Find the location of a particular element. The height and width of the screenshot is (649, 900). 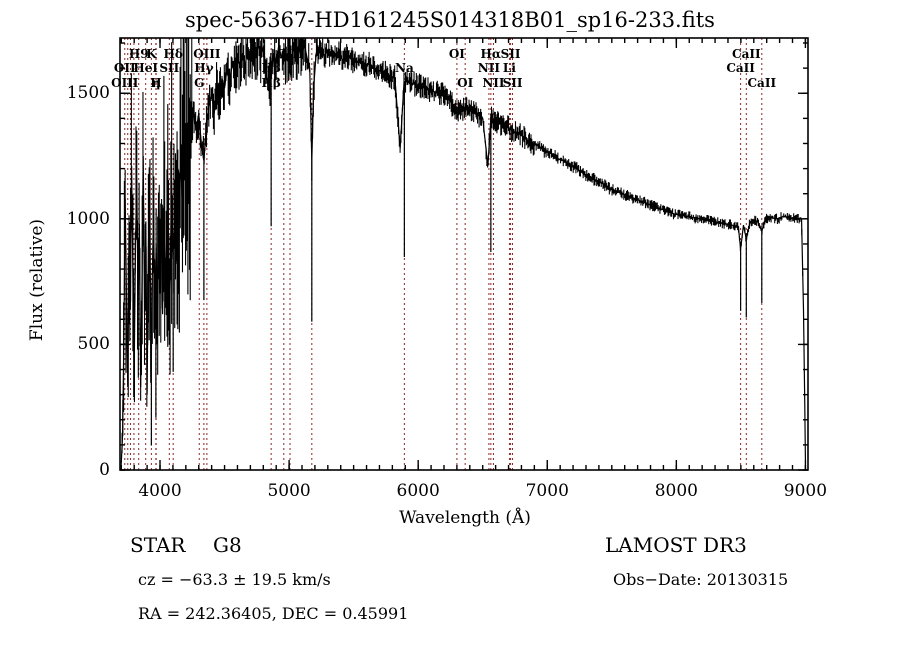

spectral-line-label: G is located at coordinates (199, 83).